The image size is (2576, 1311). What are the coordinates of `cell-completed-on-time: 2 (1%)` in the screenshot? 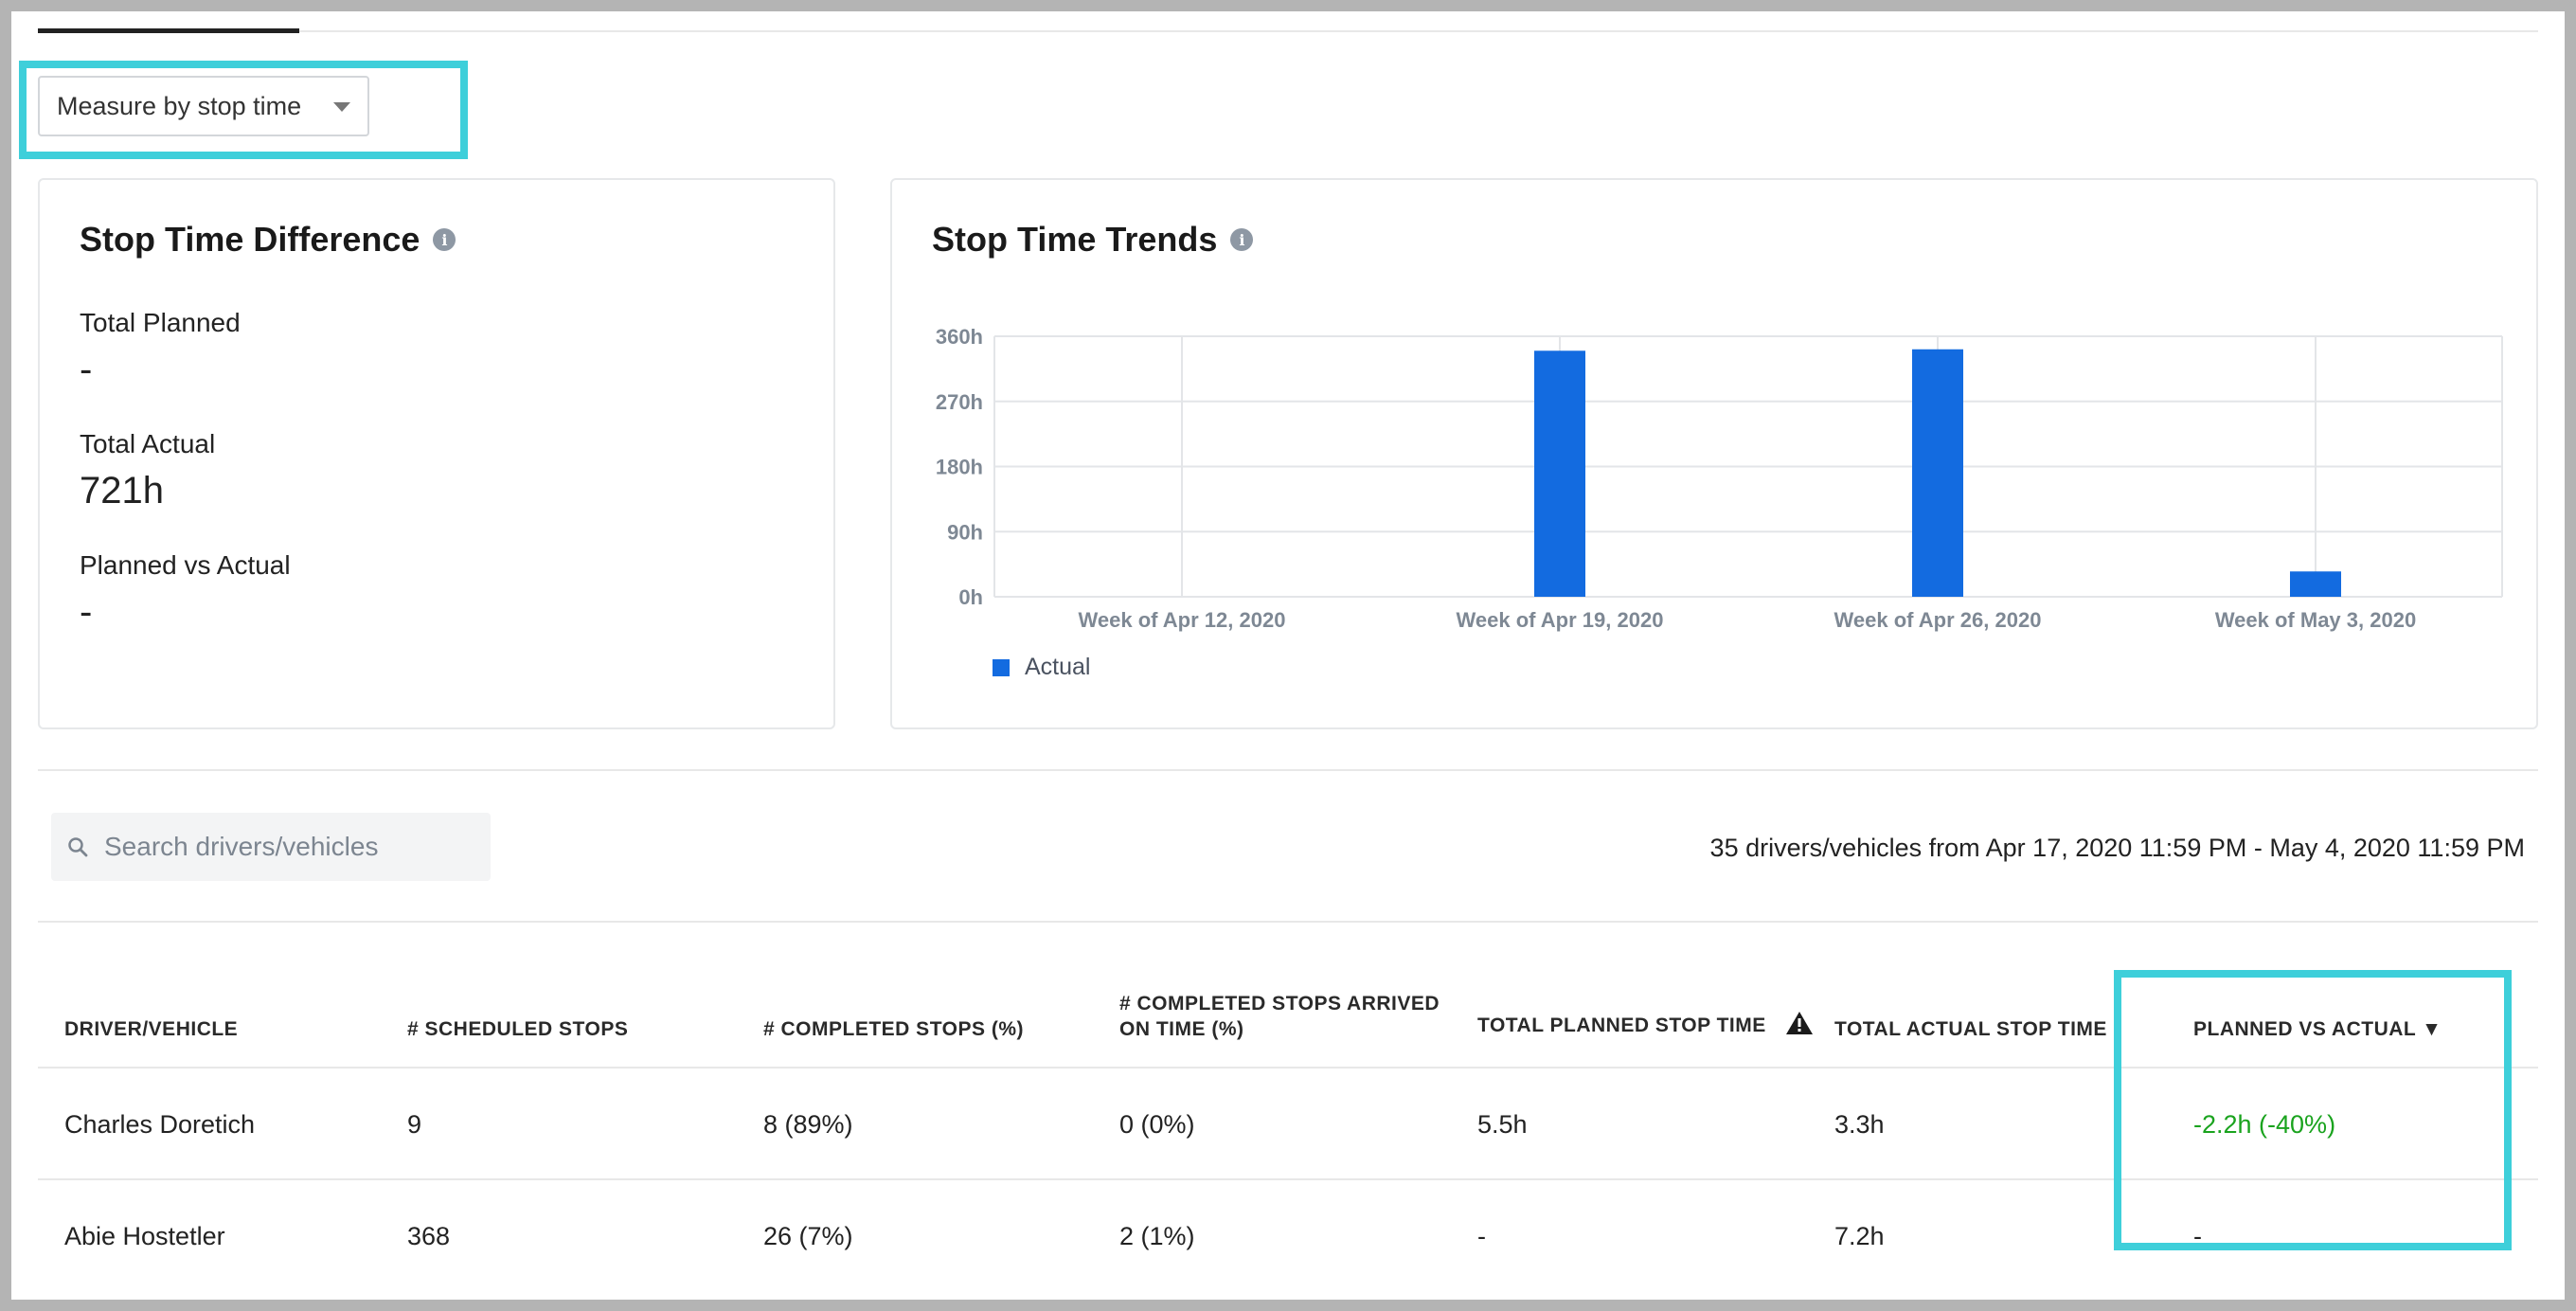 It's located at (1157, 1236).